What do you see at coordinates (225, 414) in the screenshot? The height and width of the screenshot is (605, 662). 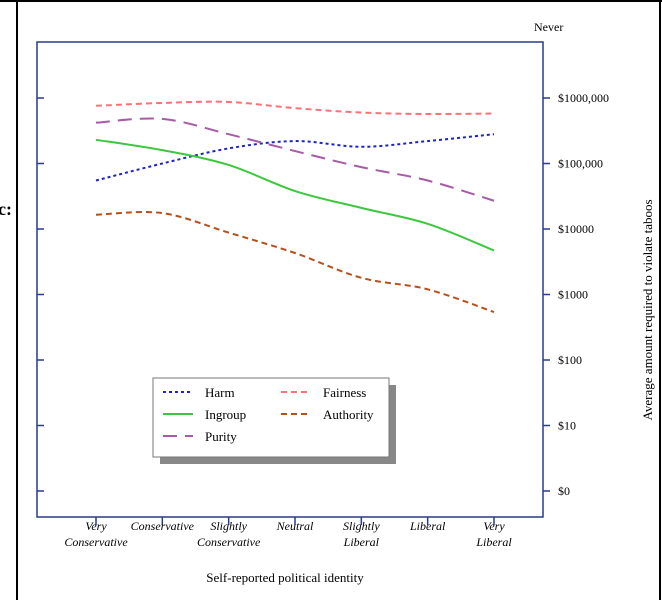 I see `legend-label-ingroup: Ingroup` at bounding box center [225, 414].